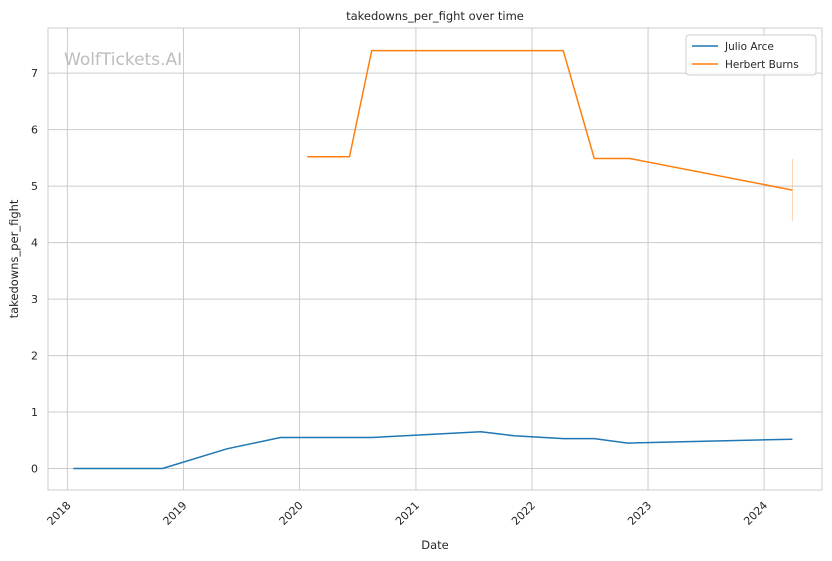  I want to click on y-tick-label: 0, so click(34, 469).